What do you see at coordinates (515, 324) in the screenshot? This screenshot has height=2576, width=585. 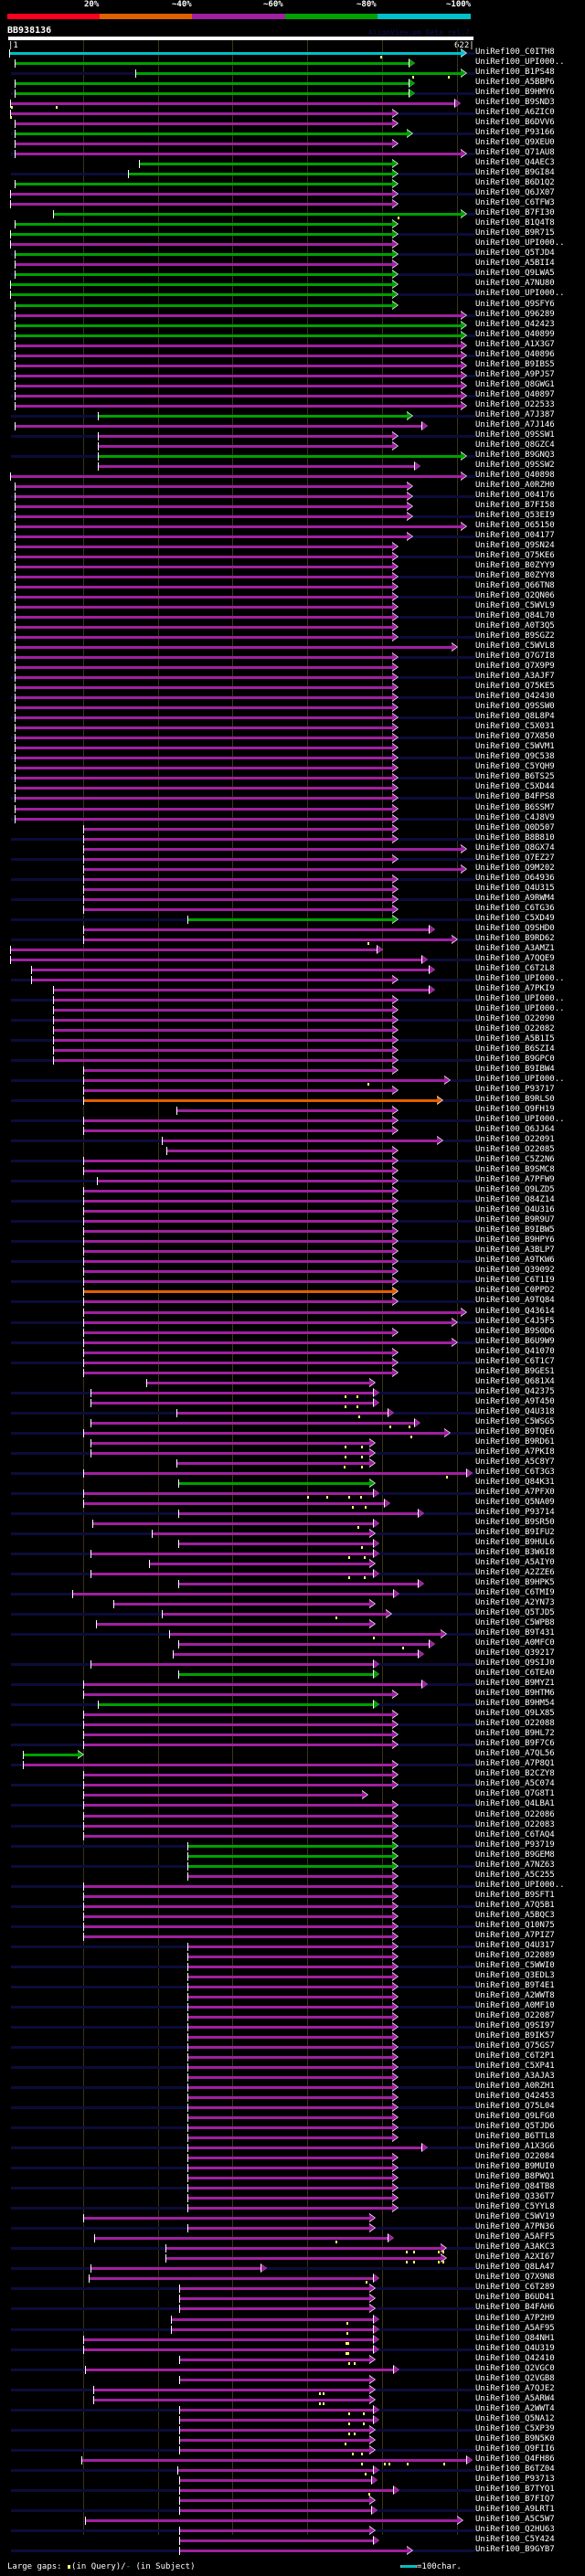 I see `hit-label: UniRef100_Q42423` at bounding box center [515, 324].